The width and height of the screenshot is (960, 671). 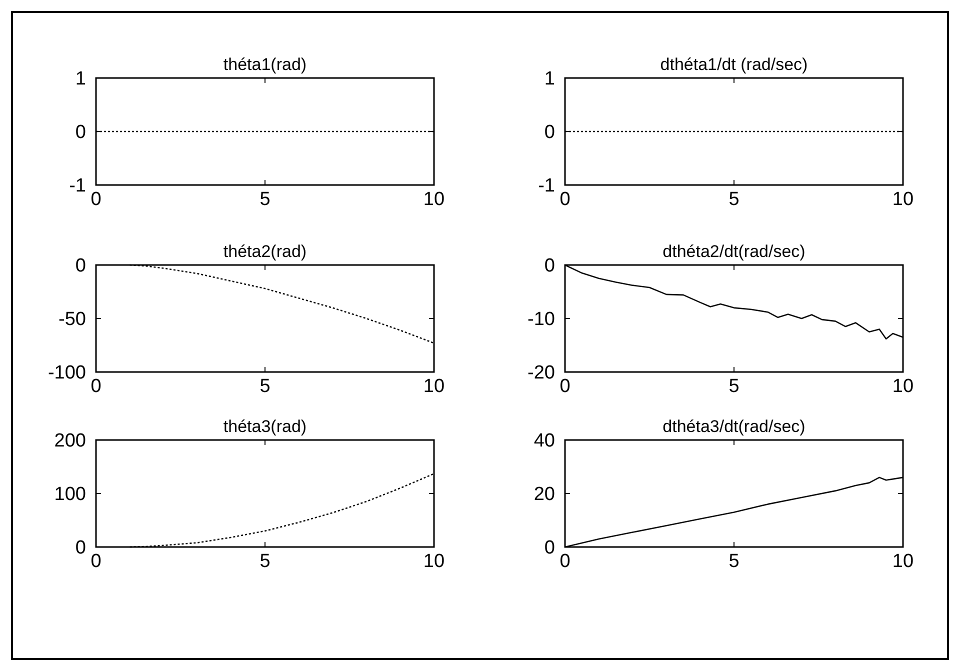 I want to click on chart-title: dthéta1/dt (rad/sec), so click(x=734, y=64).